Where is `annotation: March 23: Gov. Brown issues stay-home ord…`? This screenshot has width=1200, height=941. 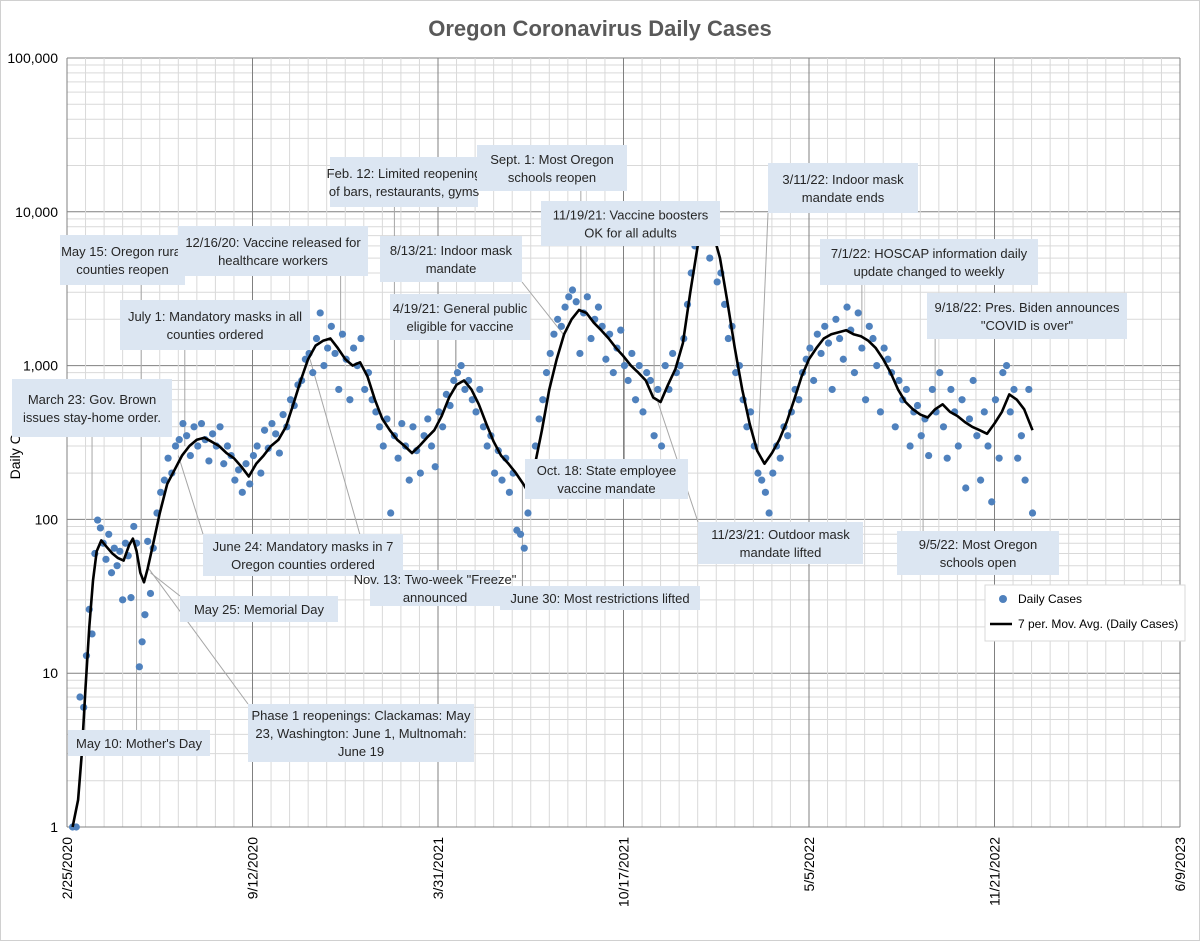
annotation: March 23: Gov. Brown issues stay-home ord… is located at coordinates (92, 408).